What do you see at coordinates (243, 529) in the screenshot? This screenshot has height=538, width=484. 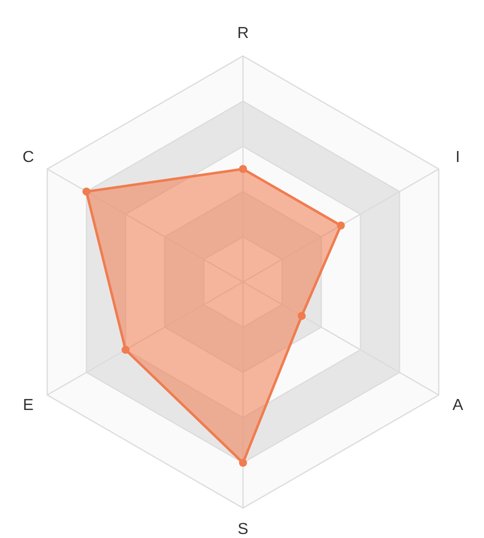 I see `spoke-label: S` at bounding box center [243, 529].